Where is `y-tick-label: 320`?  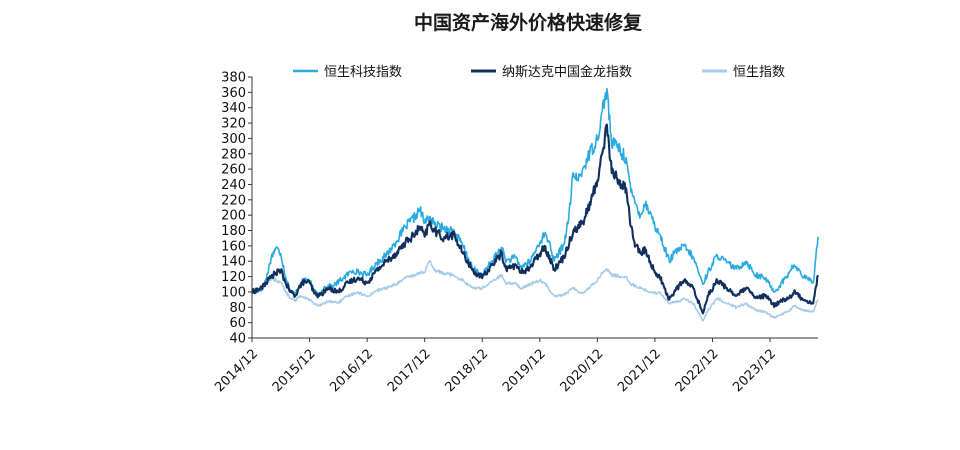
y-tick-label: 320 is located at coordinates (233, 124).